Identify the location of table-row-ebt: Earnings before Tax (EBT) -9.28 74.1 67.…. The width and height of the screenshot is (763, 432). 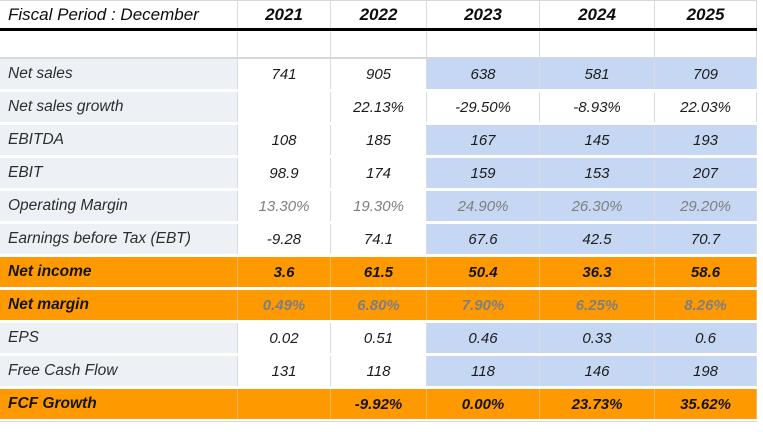
(378, 239).